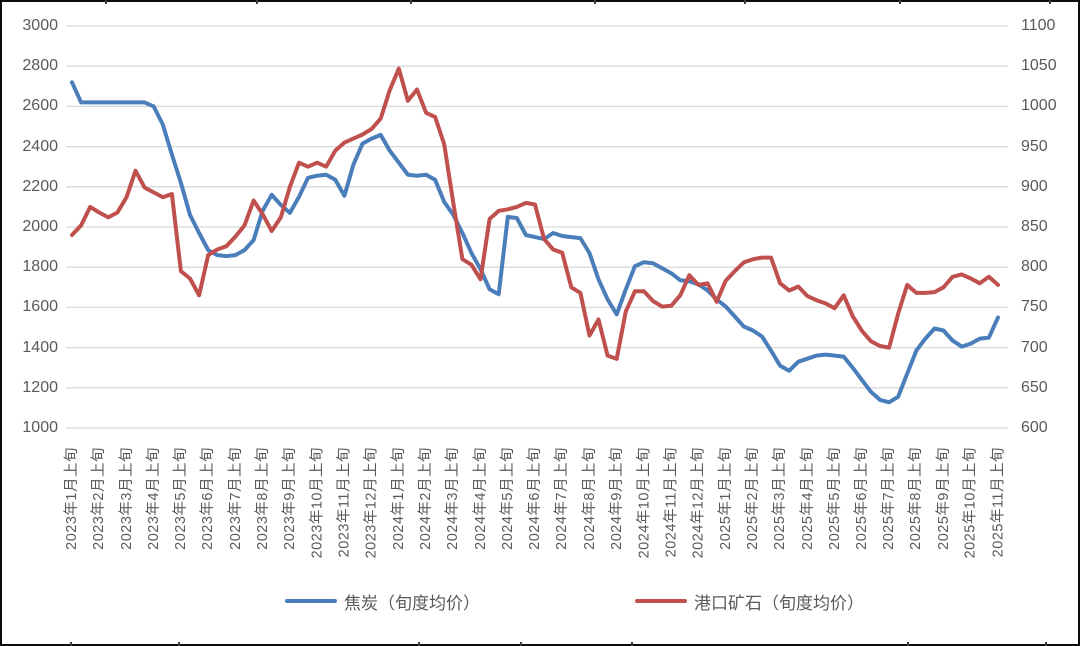  Describe the element at coordinates (40, 267) in the screenshot. I see `left-axis-tick: 1800` at that location.